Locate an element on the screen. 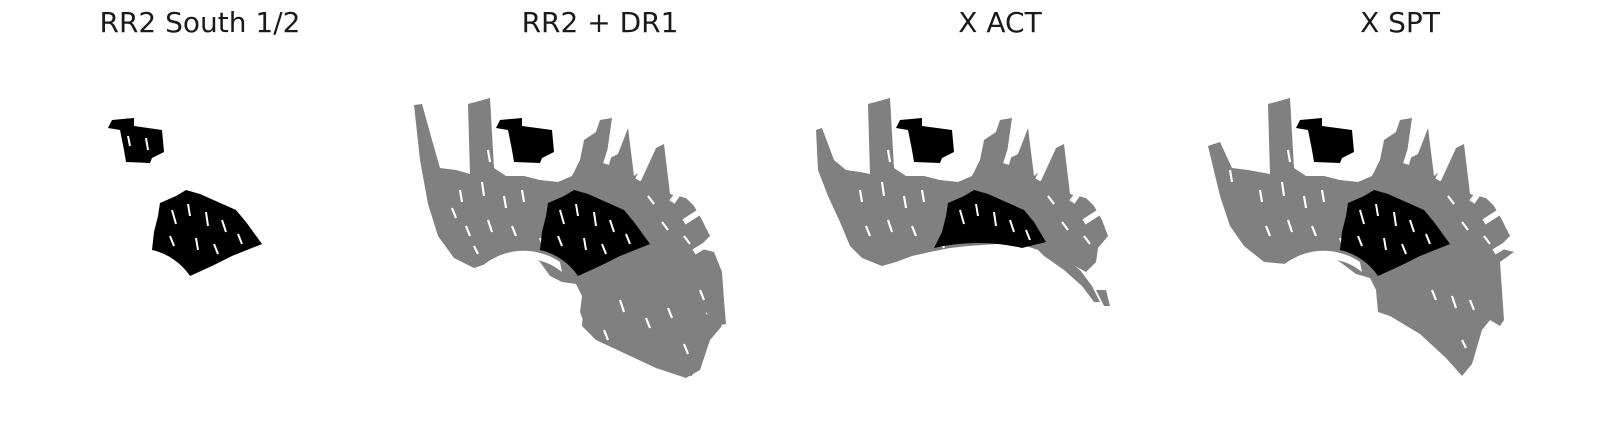  panel-title: RR2 South 1/2 is located at coordinates (200, 22).